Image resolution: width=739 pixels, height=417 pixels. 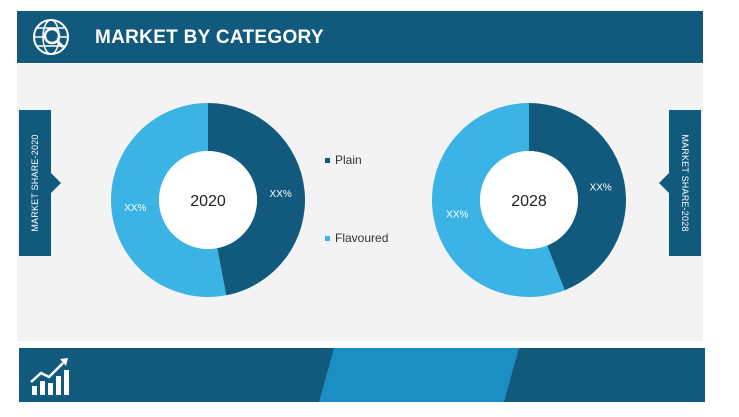 I want to click on donut-center-year: 2028, so click(x=529, y=201).